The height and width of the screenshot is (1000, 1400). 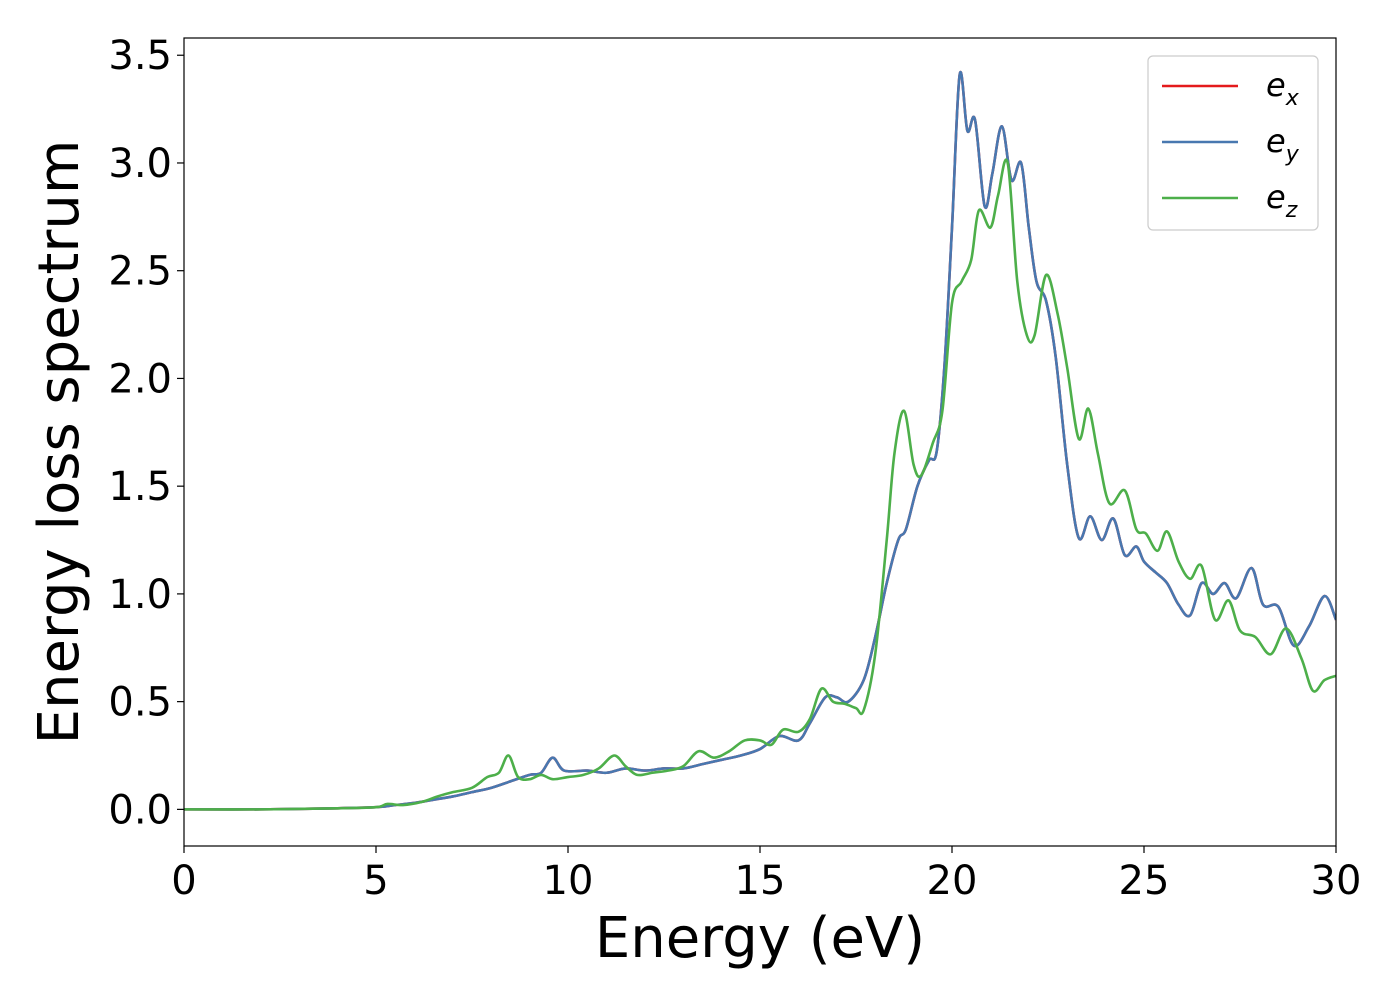 I want to click on legend-label-subscript: y, so click(x=1292, y=154).